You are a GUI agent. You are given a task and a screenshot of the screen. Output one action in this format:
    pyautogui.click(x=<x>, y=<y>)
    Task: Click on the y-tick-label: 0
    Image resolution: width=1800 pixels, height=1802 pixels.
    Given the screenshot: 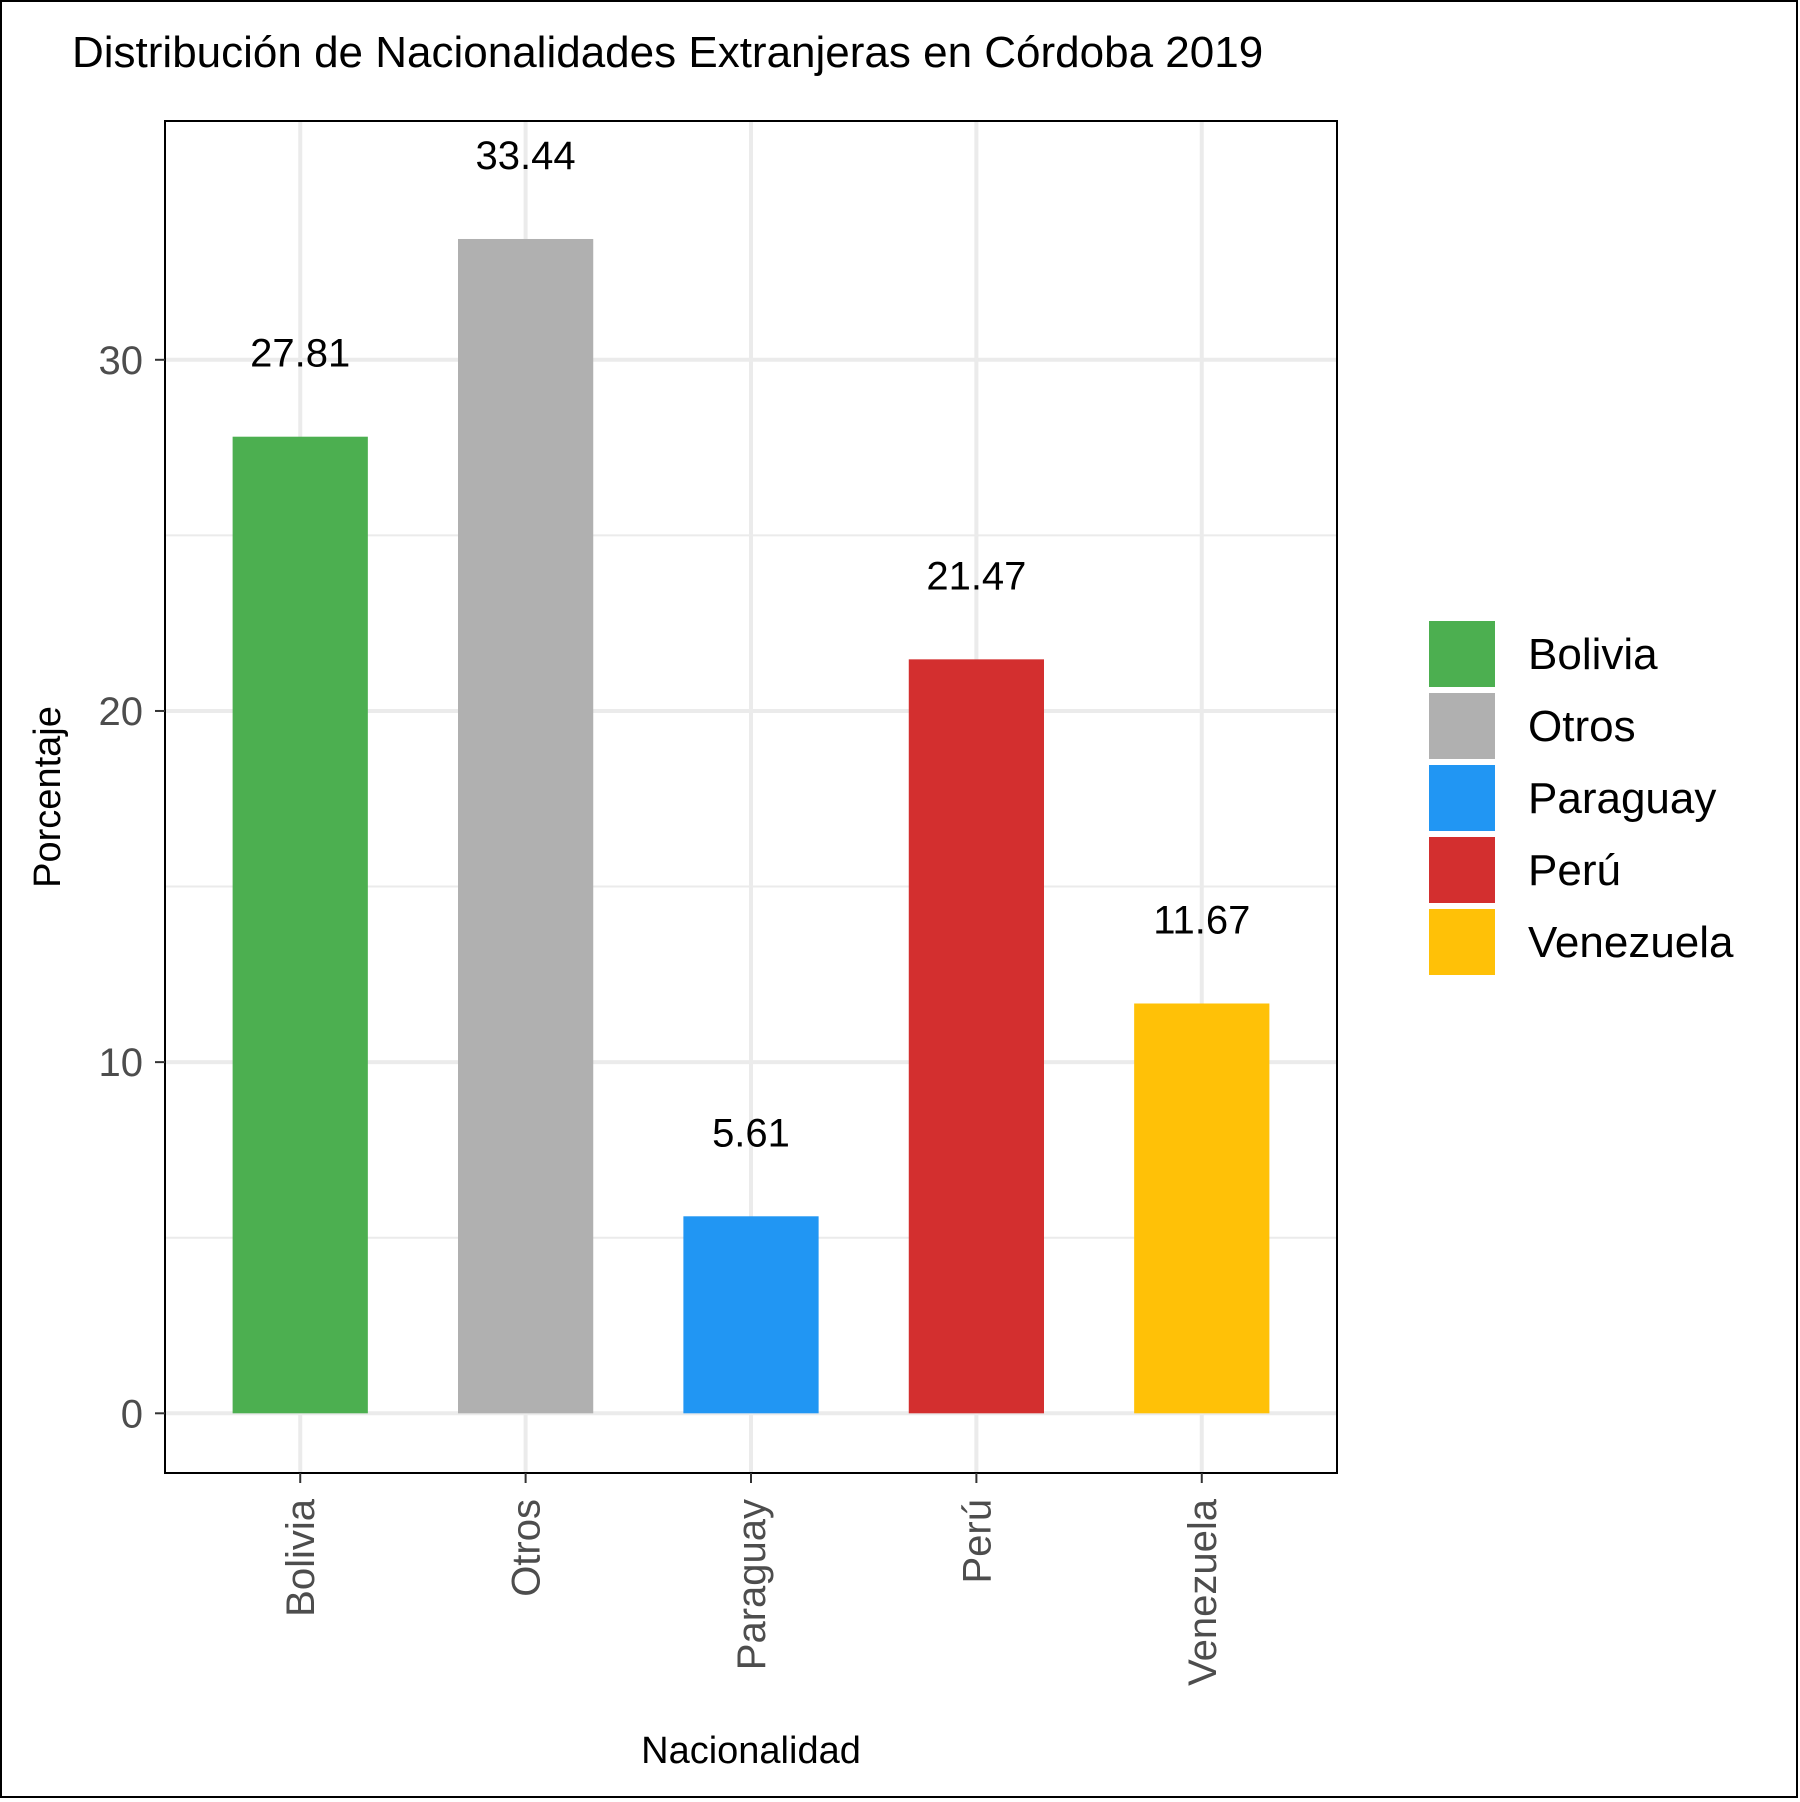 What is the action you would take?
    pyautogui.click(x=132, y=1414)
    